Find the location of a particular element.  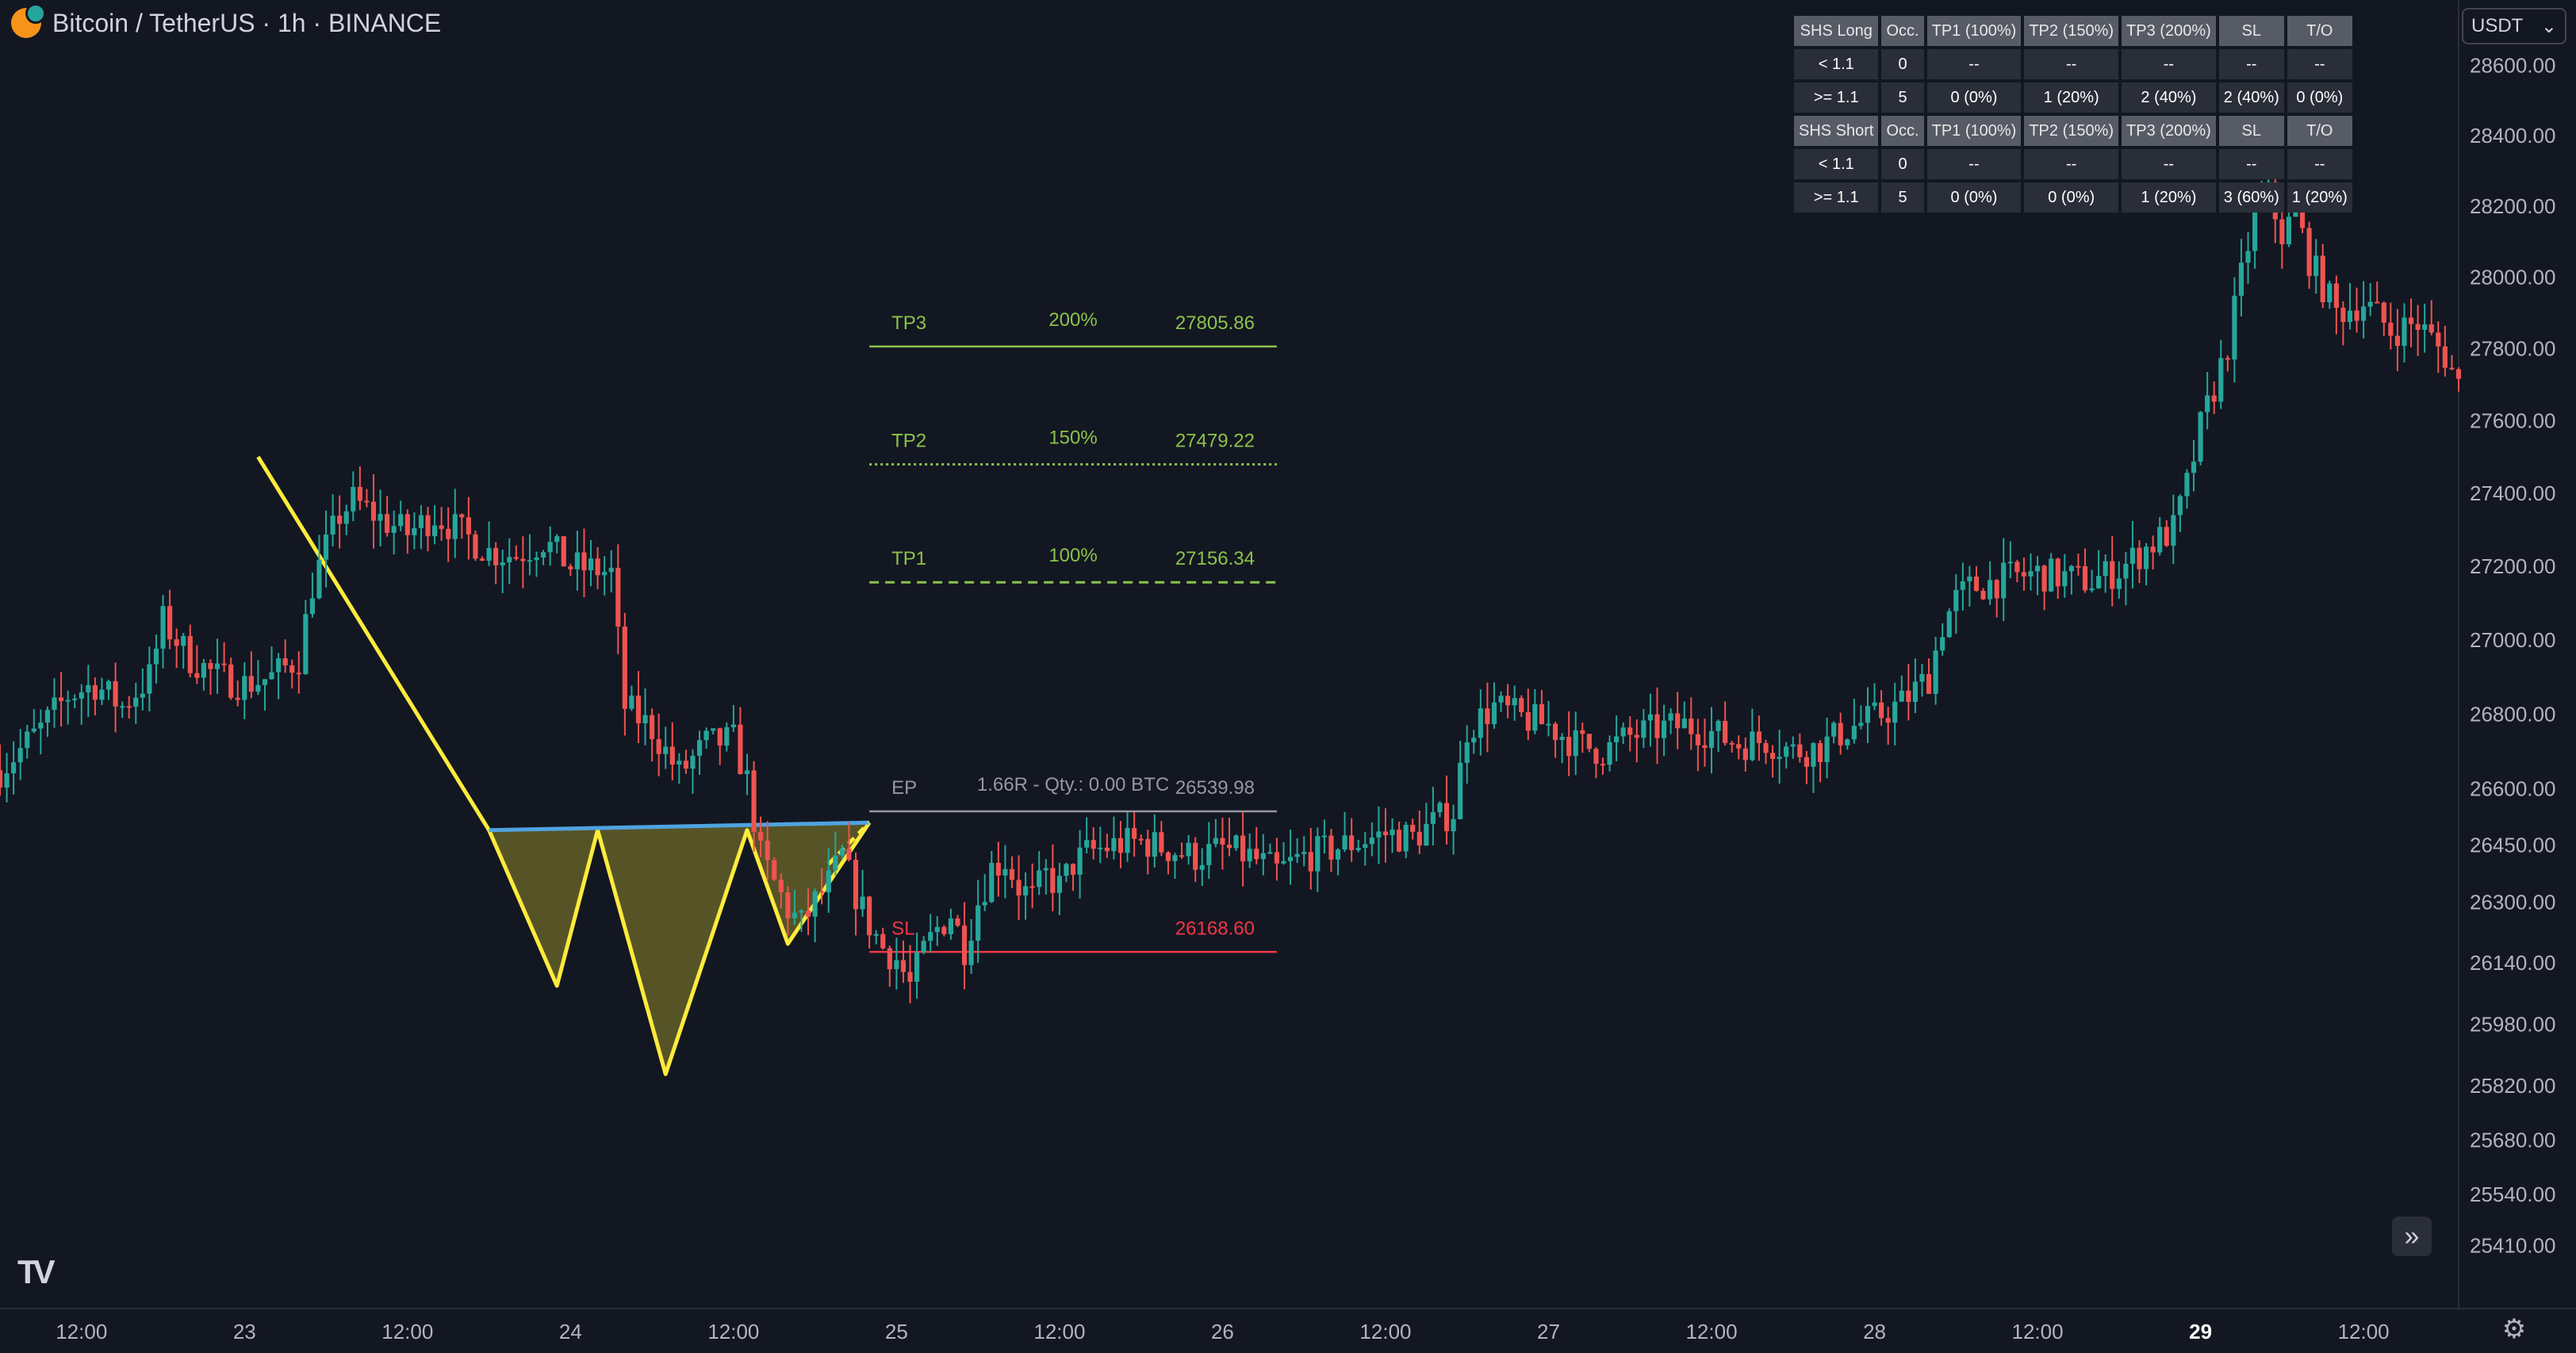

time-tick-label: 27 is located at coordinates (1548, 1331).